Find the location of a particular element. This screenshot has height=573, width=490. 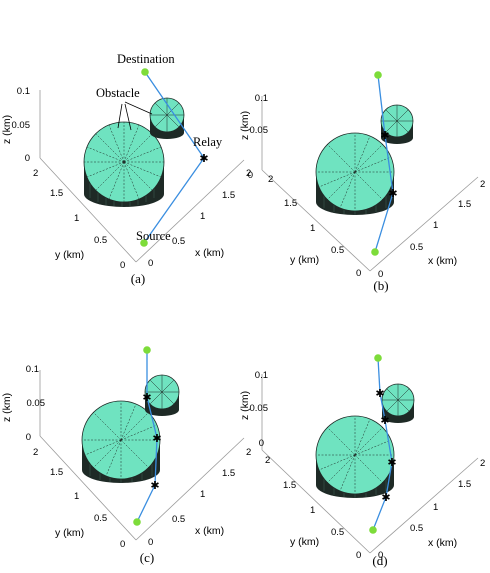

z-tick-label: 0 is located at coordinates (261, 443).